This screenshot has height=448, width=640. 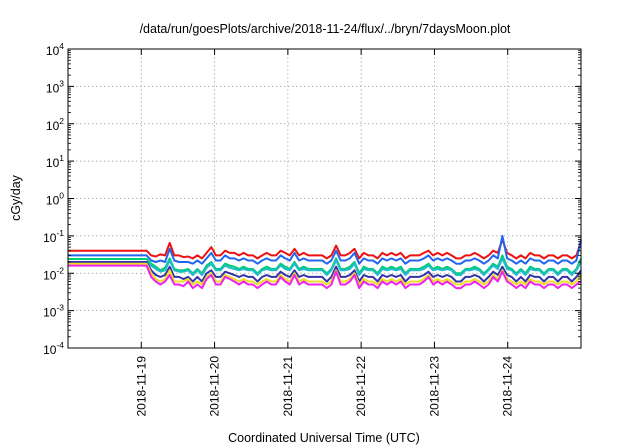 I want to click on y-tick-label: 10⁻¹, so click(x=53, y=236).